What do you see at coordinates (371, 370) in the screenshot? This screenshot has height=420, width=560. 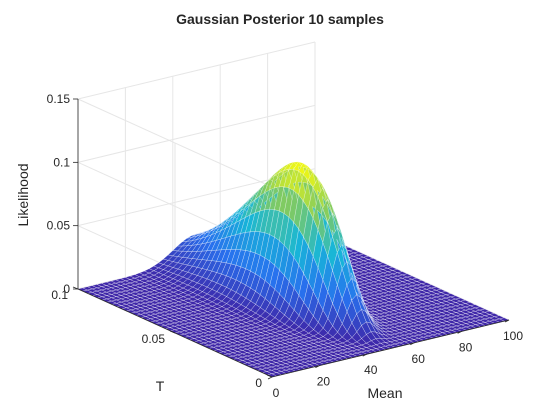 I see `x-tick-label: 40` at bounding box center [371, 370].